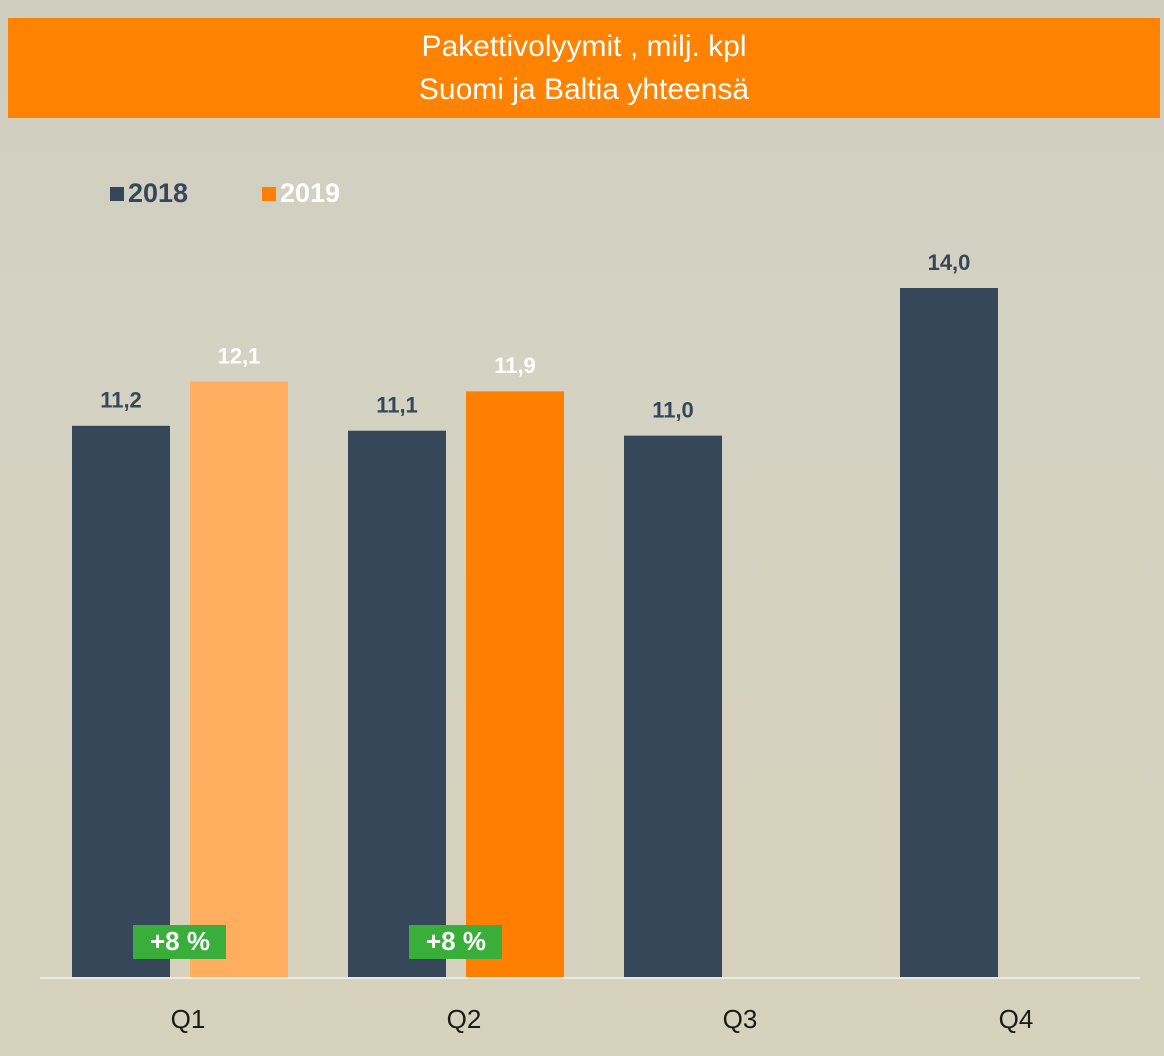  What do you see at coordinates (464, 1019) in the screenshot?
I see `x-tick-label: Q2` at bounding box center [464, 1019].